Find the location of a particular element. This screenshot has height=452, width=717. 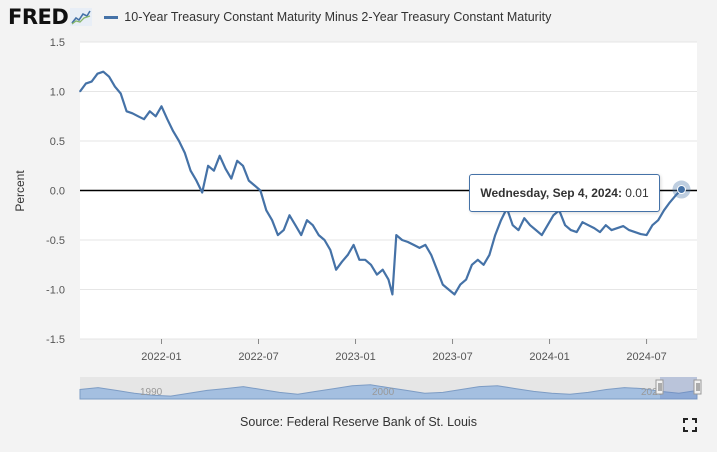

x-tick-label: 2022-01 is located at coordinates (161, 357).